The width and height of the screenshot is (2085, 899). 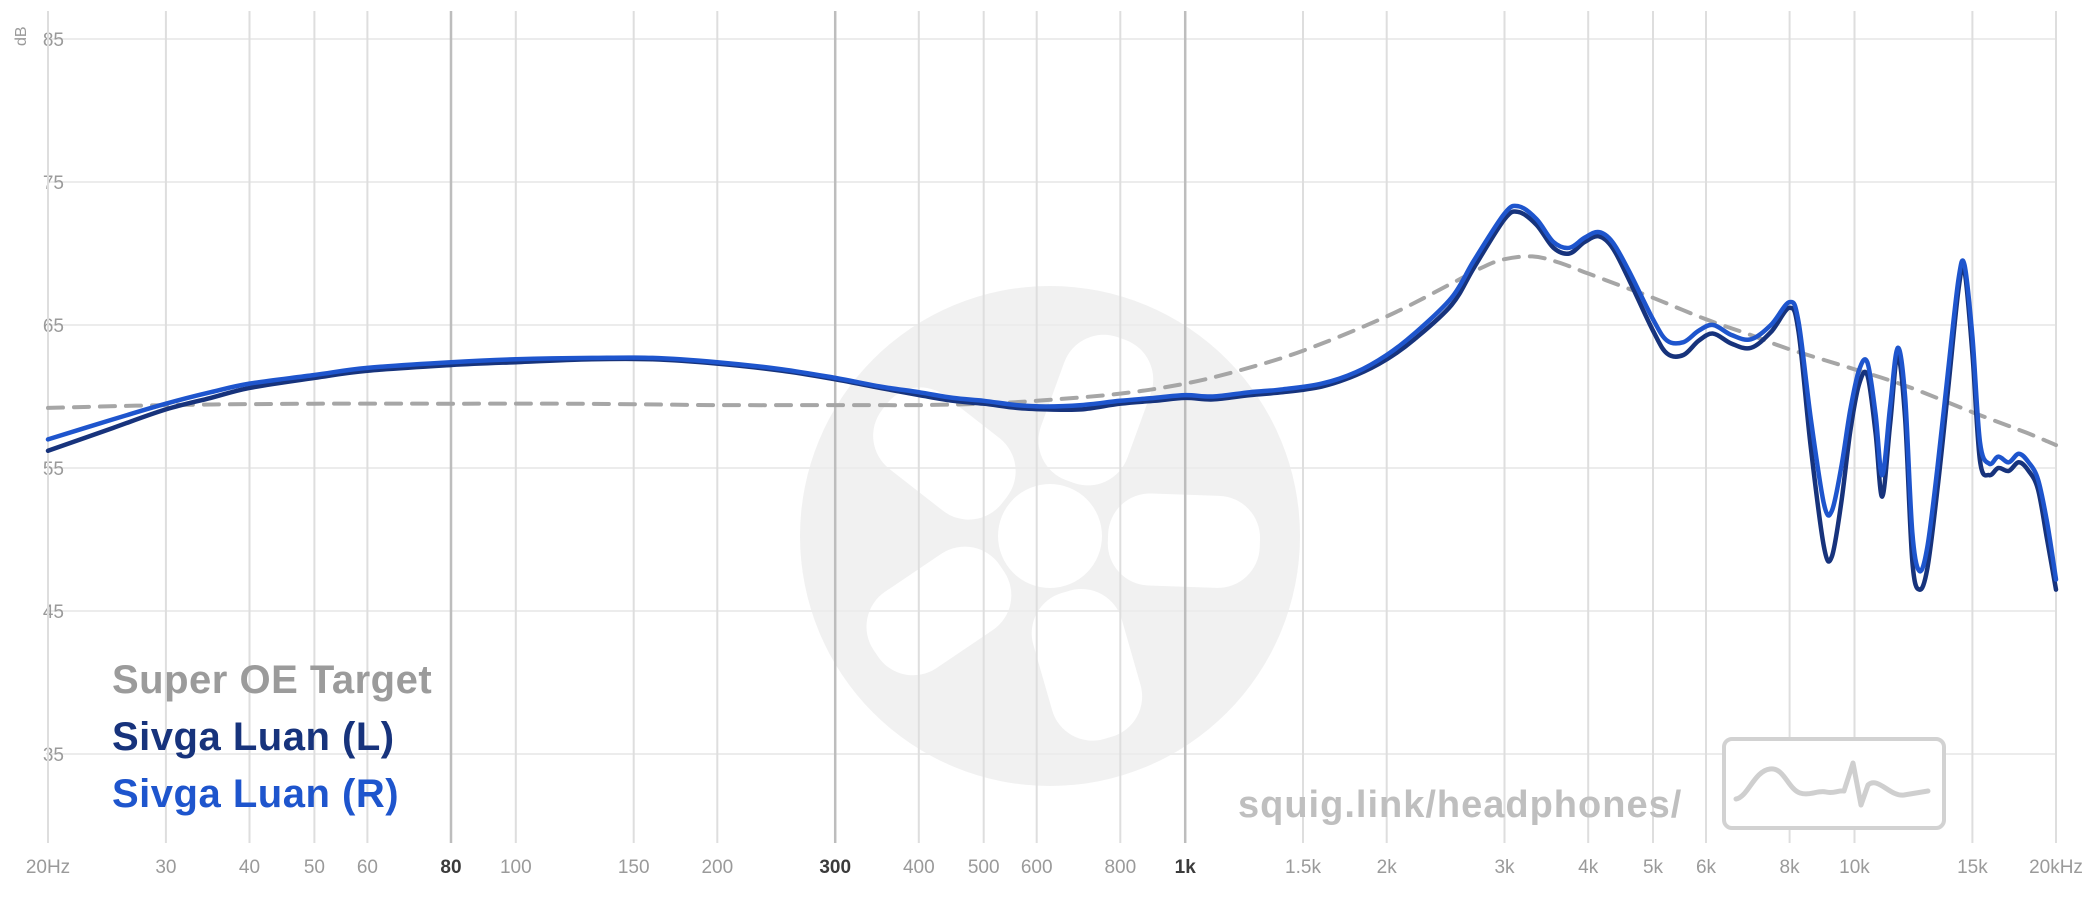 What do you see at coordinates (2056, 867) in the screenshot?
I see `x-axis-tick-label: 20kHz` at bounding box center [2056, 867].